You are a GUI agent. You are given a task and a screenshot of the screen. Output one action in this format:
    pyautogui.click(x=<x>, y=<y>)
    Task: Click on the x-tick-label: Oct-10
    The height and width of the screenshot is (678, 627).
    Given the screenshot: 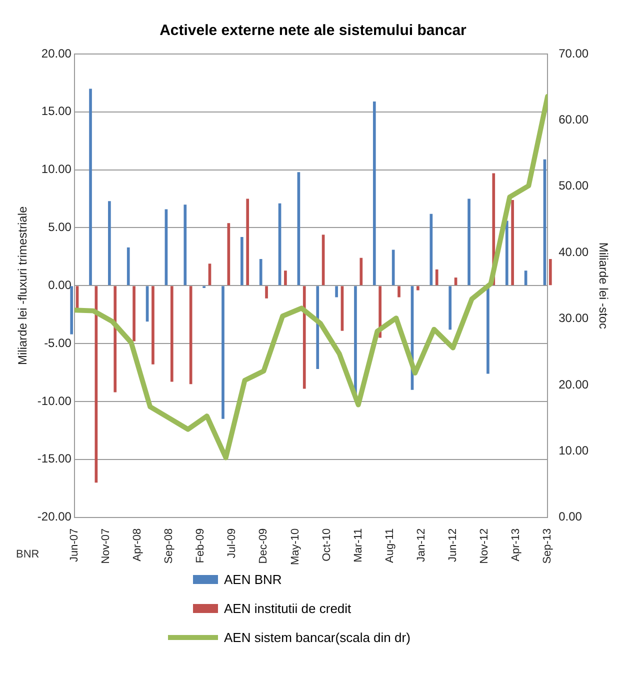 What is the action you would take?
    pyautogui.click(x=326, y=545)
    